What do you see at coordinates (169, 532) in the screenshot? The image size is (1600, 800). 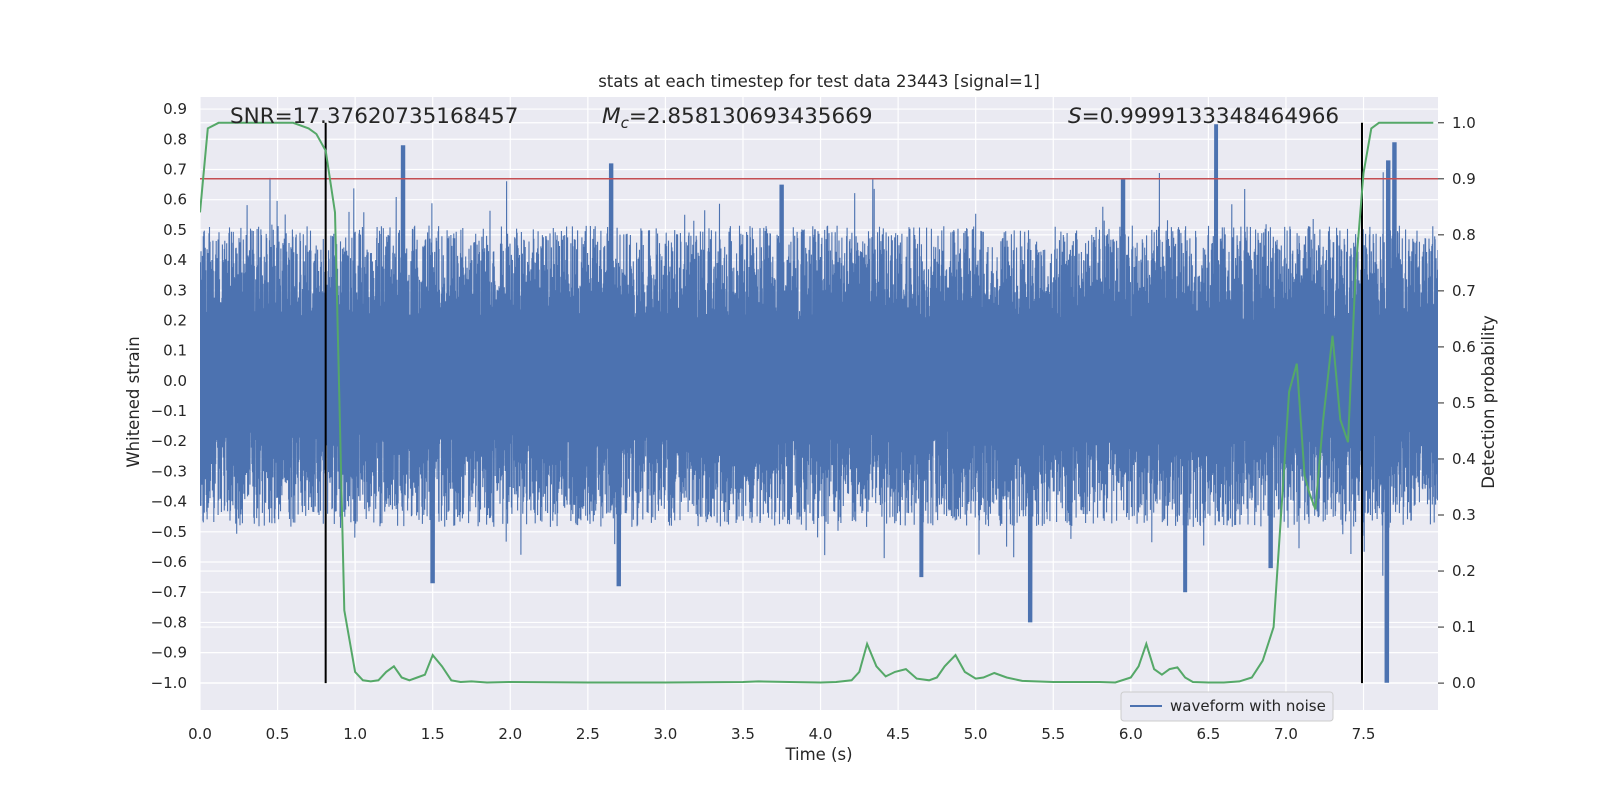 I see `y-left-tick-label: −0.5` at bounding box center [169, 532].